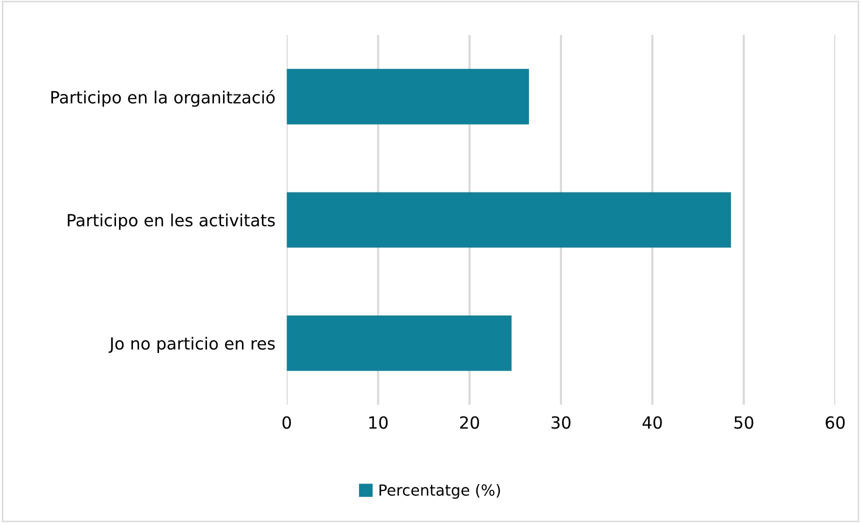 This screenshot has width=861, height=523. Describe the element at coordinates (171, 222) in the screenshot. I see `y-tick-label: Participo en les activitats` at that location.